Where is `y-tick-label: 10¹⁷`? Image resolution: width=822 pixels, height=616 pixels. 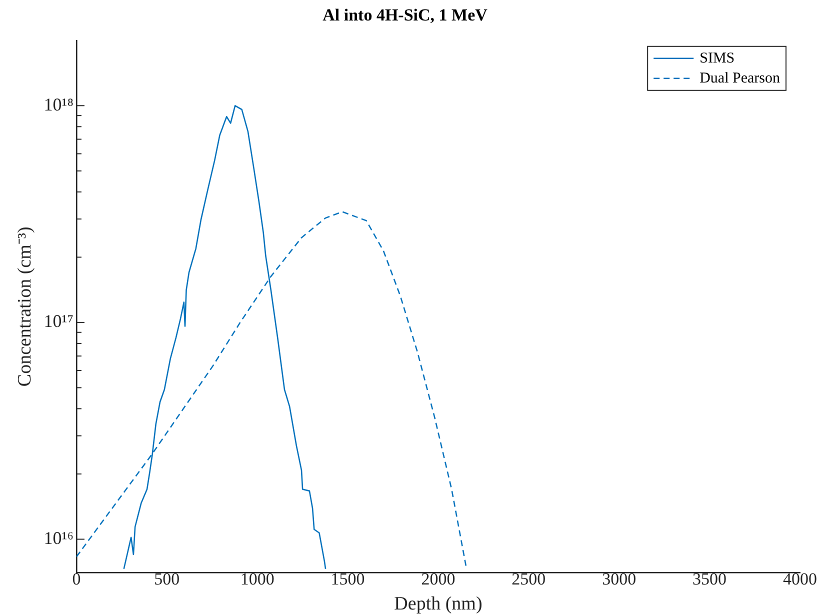 y-tick-label: 10¹⁷ is located at coordinates (59, 321).